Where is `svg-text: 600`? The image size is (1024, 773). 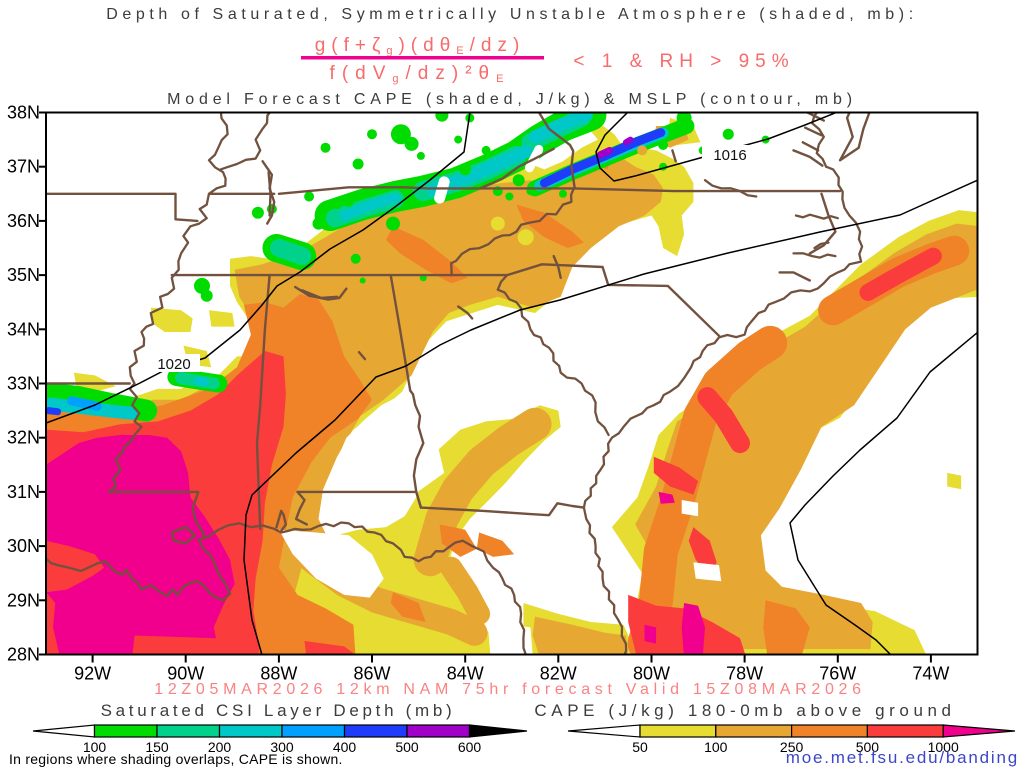 svg-text: 600 is located at coordinates (470, 747).